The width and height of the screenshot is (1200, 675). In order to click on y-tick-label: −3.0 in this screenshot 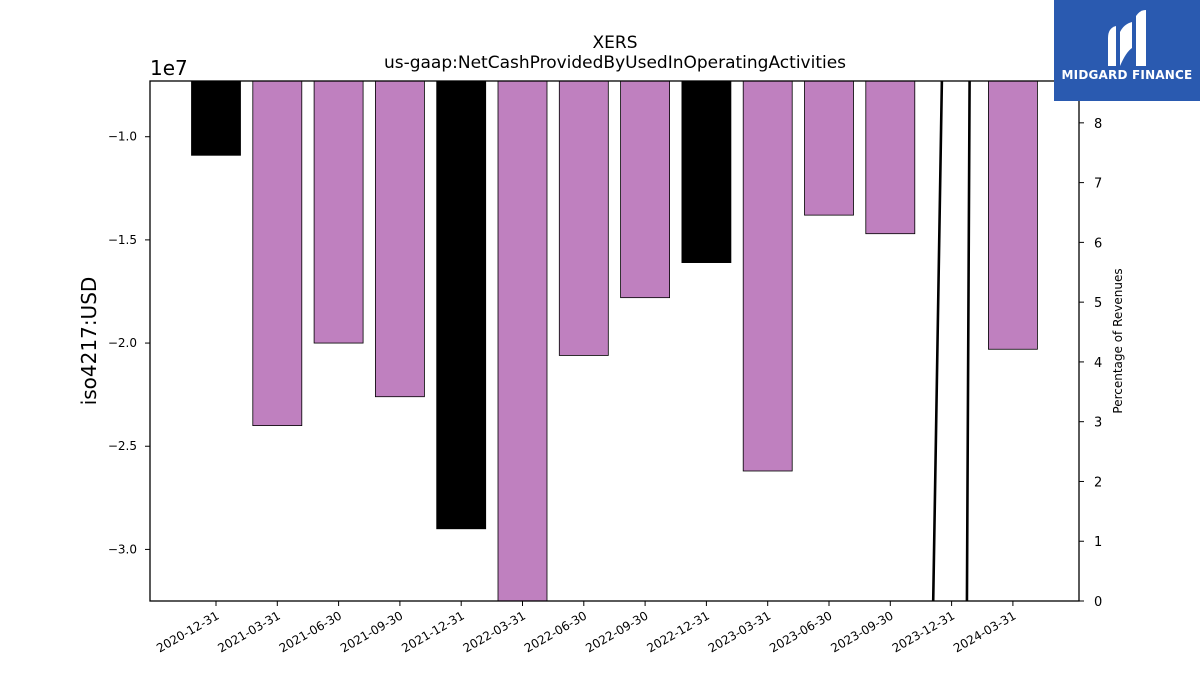, I will do `click(122, 549)`.